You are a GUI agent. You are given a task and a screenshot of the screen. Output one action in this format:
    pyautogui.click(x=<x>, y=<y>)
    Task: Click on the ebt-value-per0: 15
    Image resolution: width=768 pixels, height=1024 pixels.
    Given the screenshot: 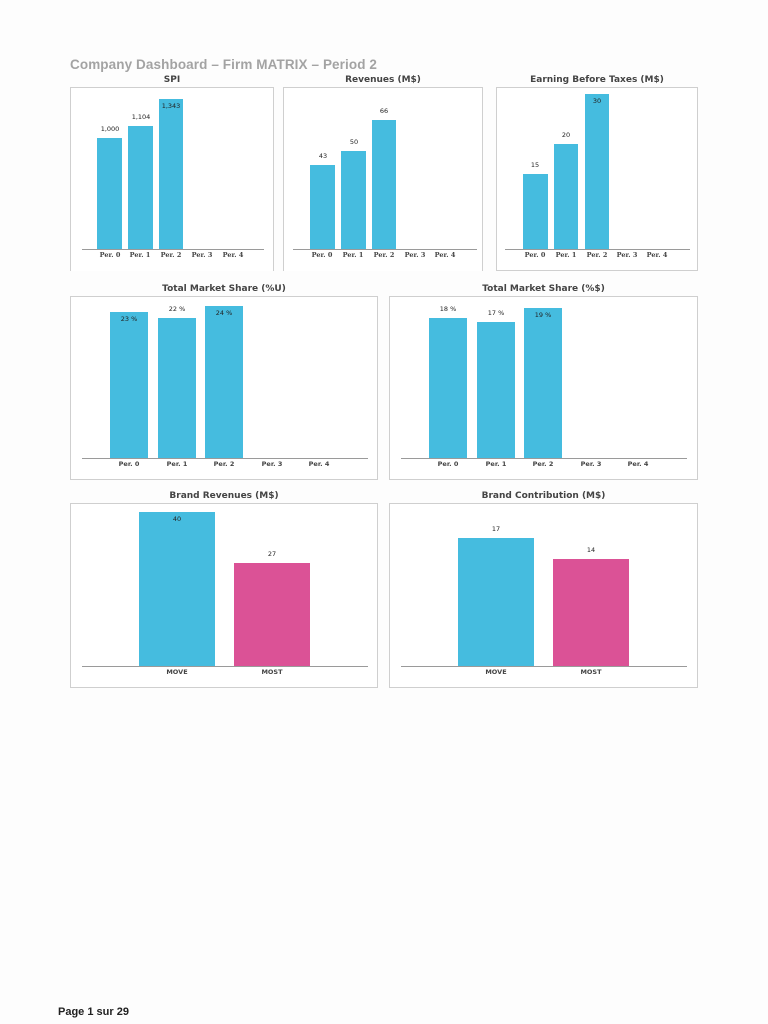 What is the action you would take?
    pyautogui.click(x=535, y=165)
    